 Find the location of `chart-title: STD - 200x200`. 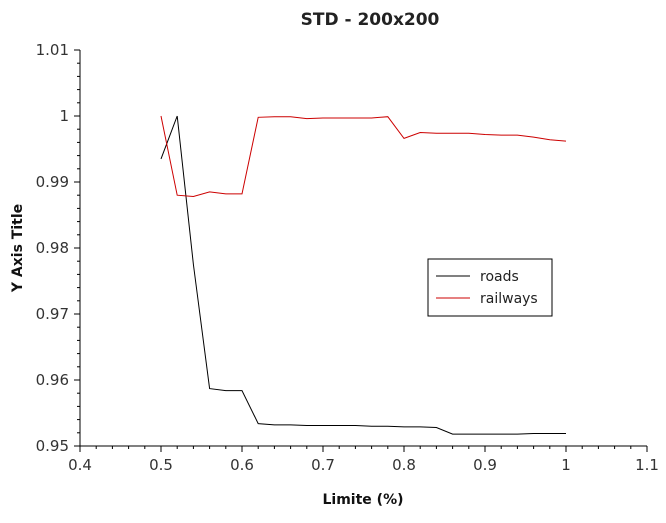

chart-title: STD - 200x200 is located at coordinates (370, 20).